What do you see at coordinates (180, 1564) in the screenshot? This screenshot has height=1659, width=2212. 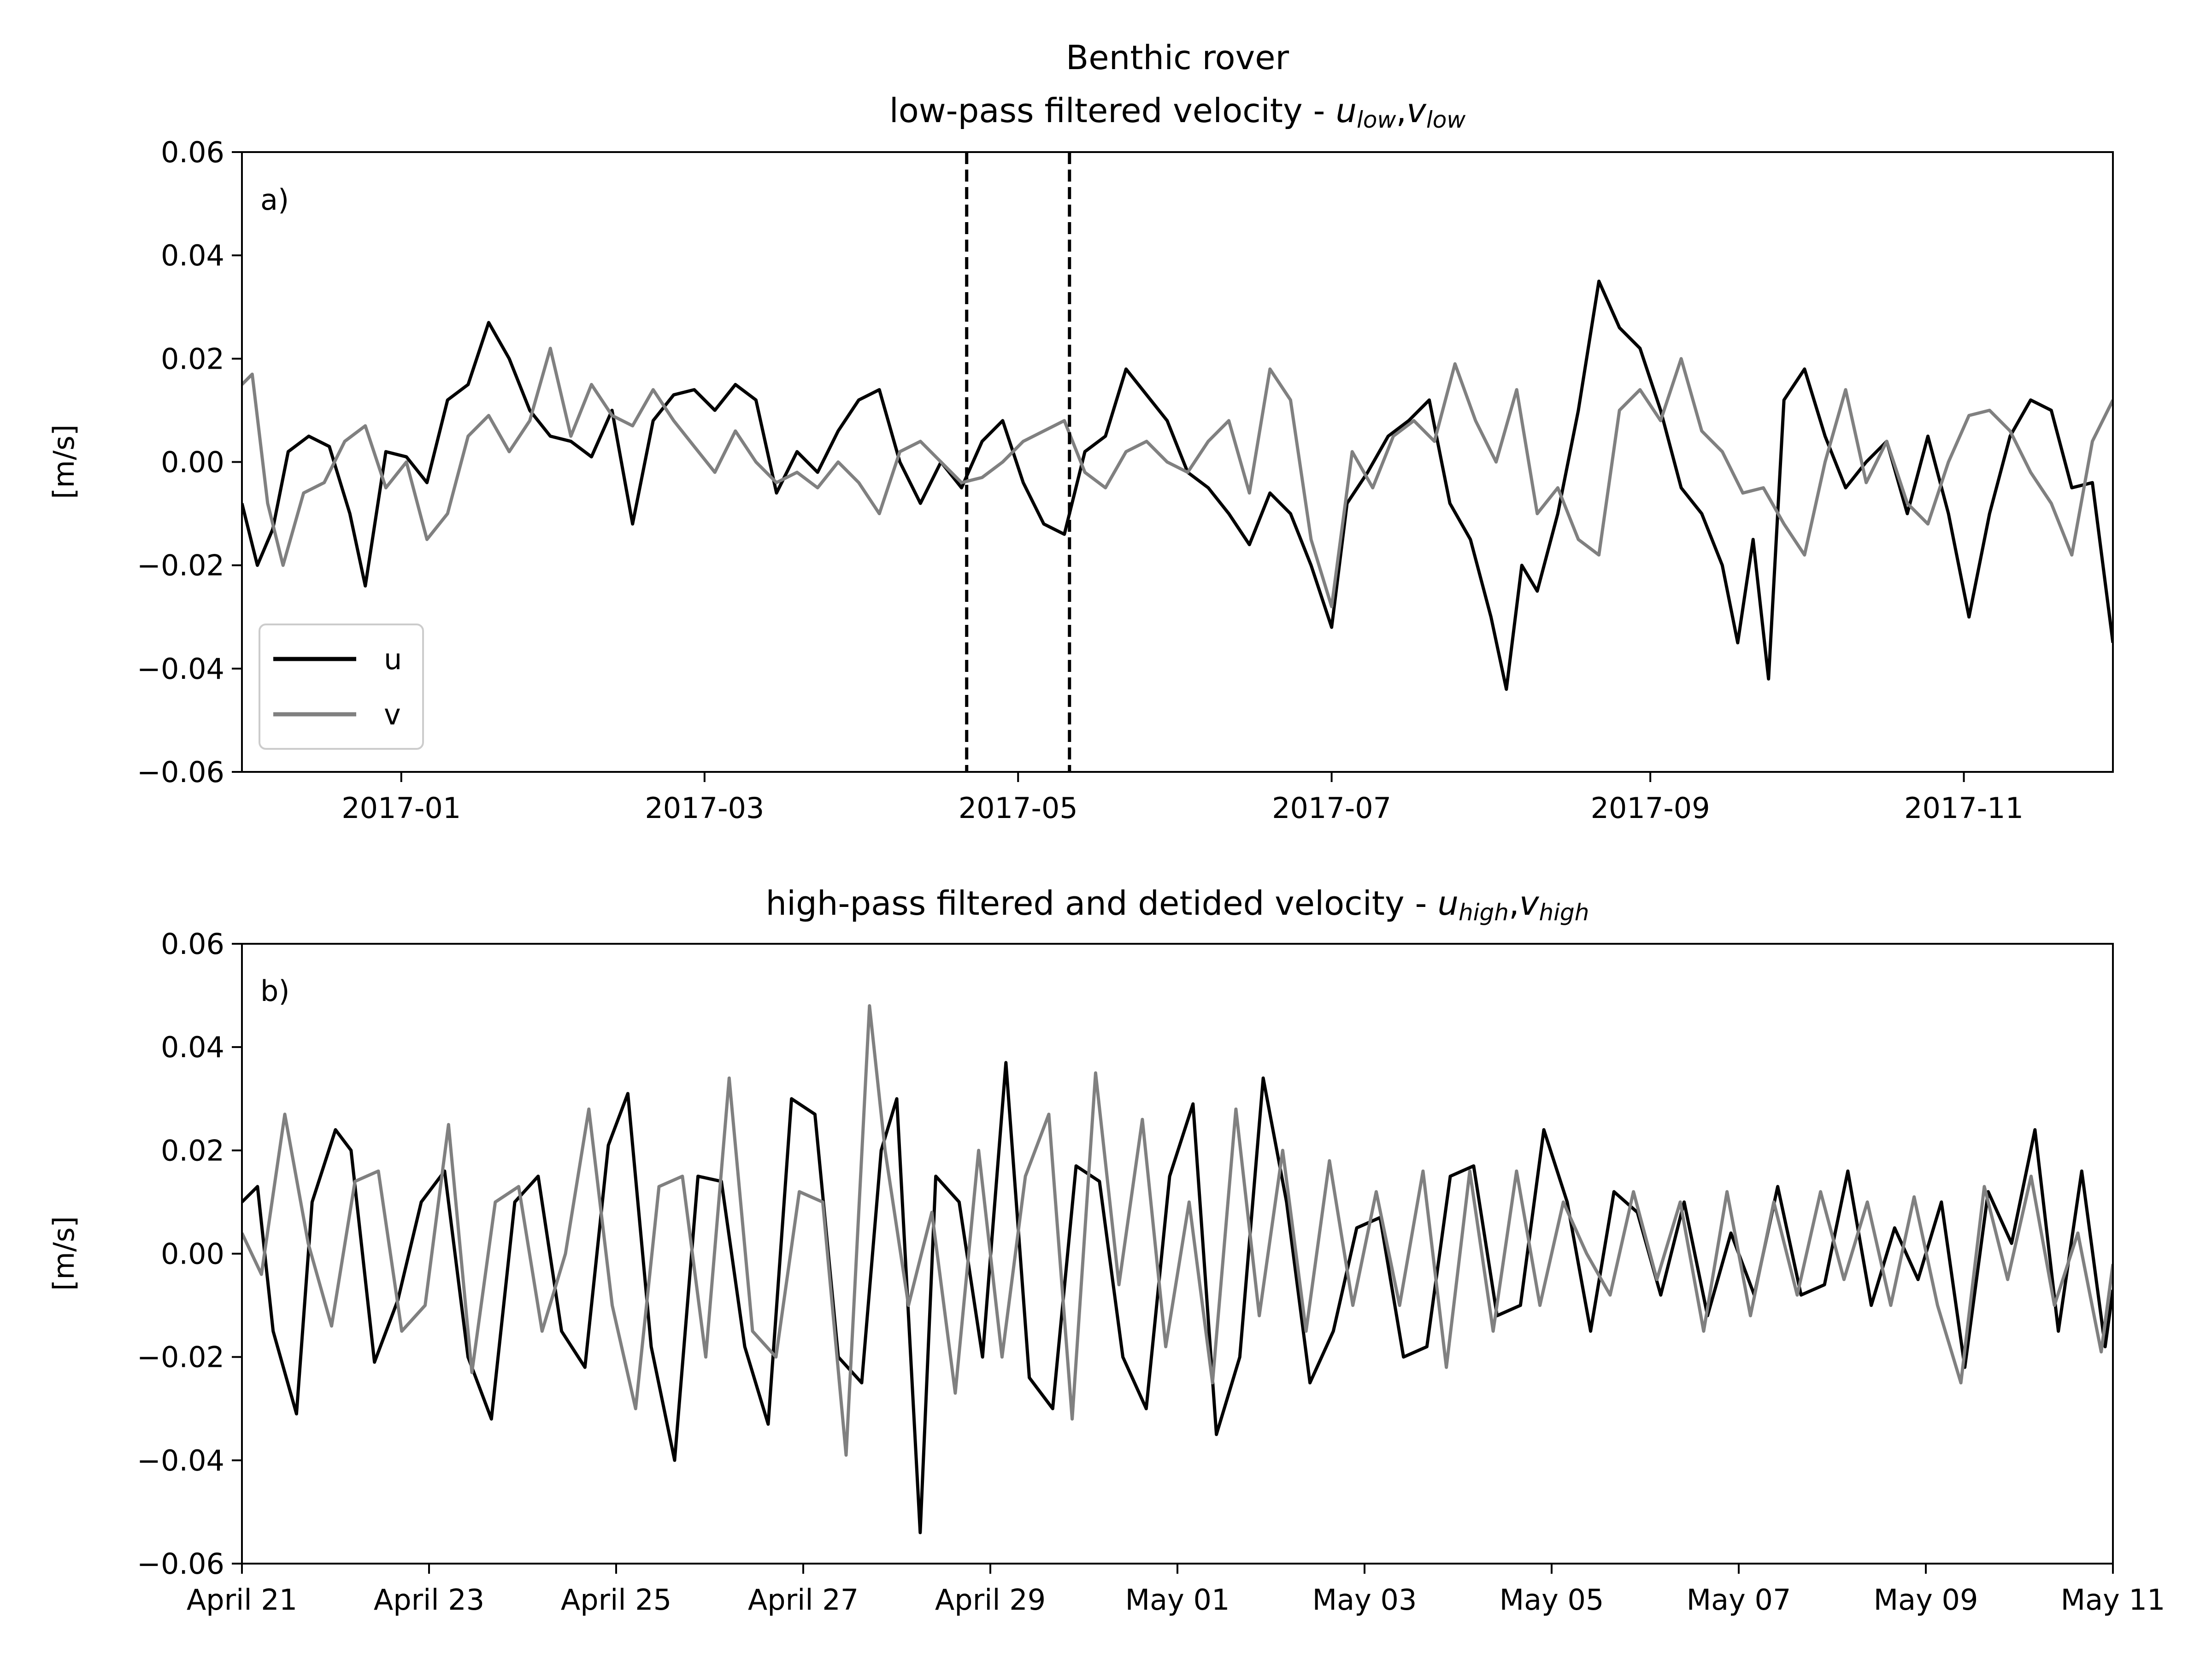 I see `panel-b-ytick-label: −0.06` at bounding box center [180, 1564].